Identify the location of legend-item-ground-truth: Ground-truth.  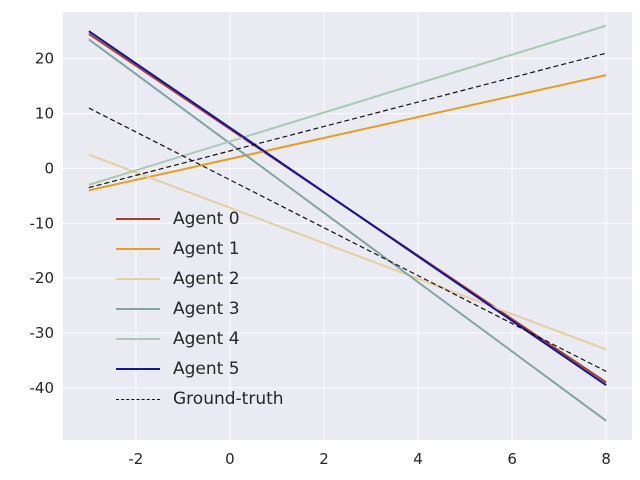
(200, 399).